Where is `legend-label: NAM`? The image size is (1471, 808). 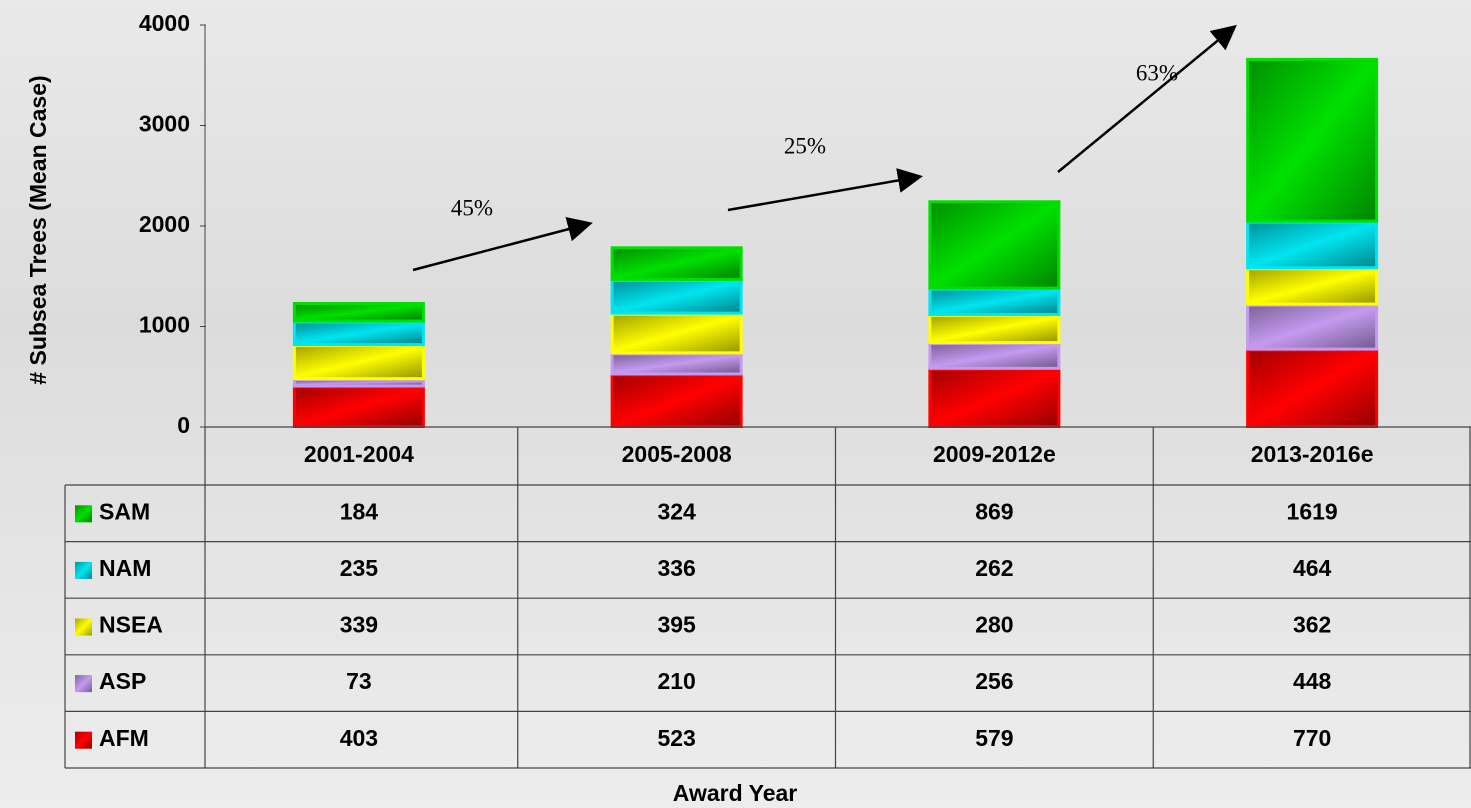
legend-label: NAM is located at coordinates (125, 568).